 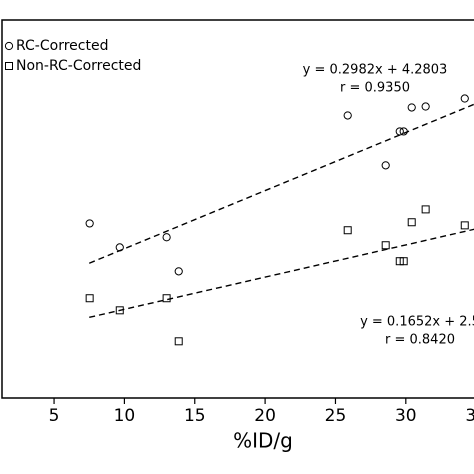 I want to click on x-tick-label: 30, so click(x=406, y=416).